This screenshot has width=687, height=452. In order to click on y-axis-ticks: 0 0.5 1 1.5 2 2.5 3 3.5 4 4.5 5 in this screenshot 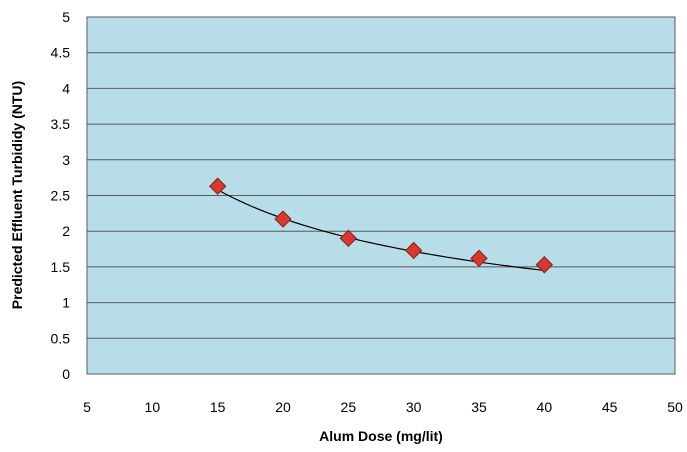, I will do `click(61, 195)`.